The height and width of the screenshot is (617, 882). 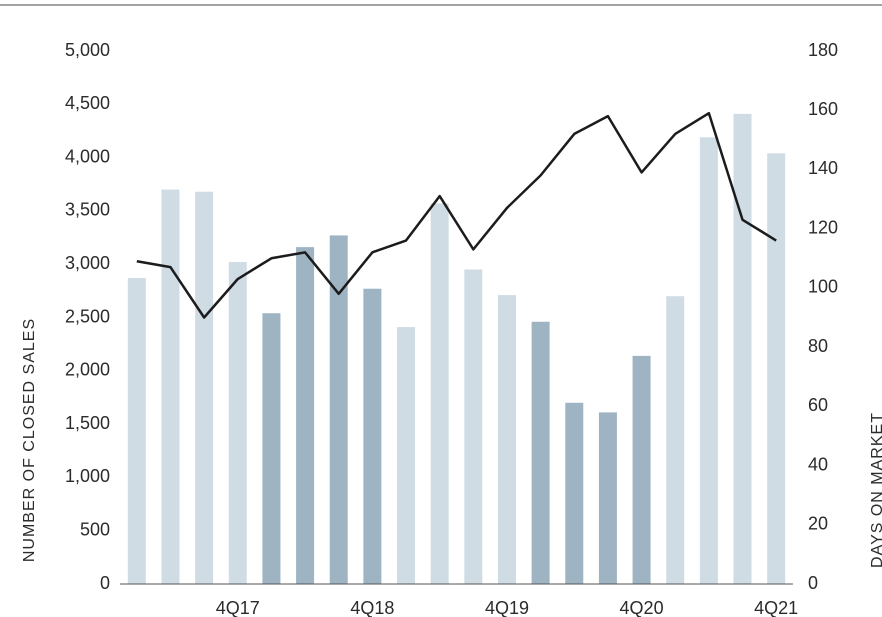 I want to click on y-tick-label: 1,500, so click(x=87, y=423).